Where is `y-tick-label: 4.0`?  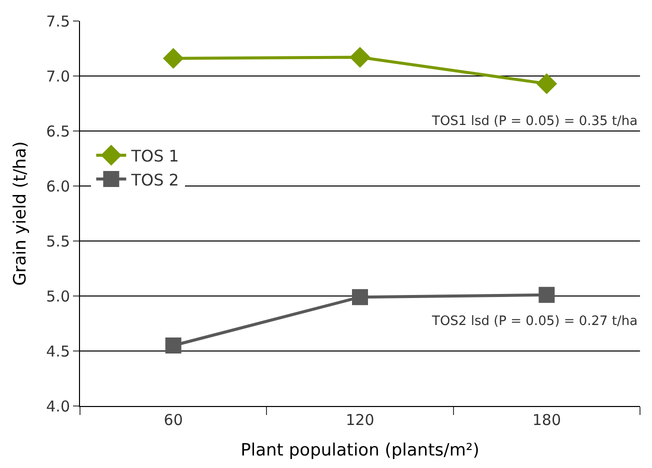
y-tick-label: 4.0 is located at coordinates (58, 406).